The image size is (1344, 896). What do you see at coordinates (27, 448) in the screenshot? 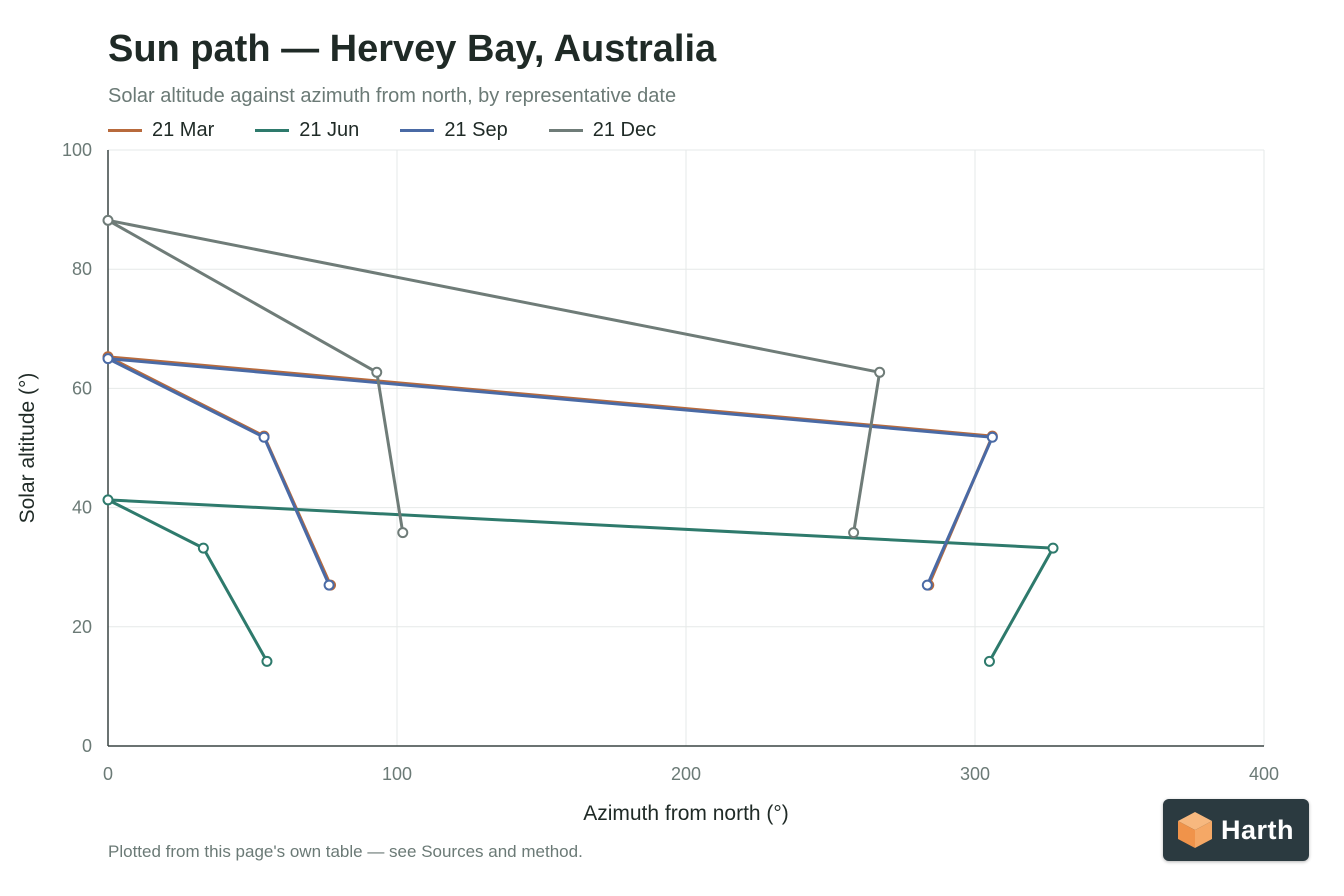
I see `y-axis-title: Solar altitude (°)` at bounding box center [27, 448].